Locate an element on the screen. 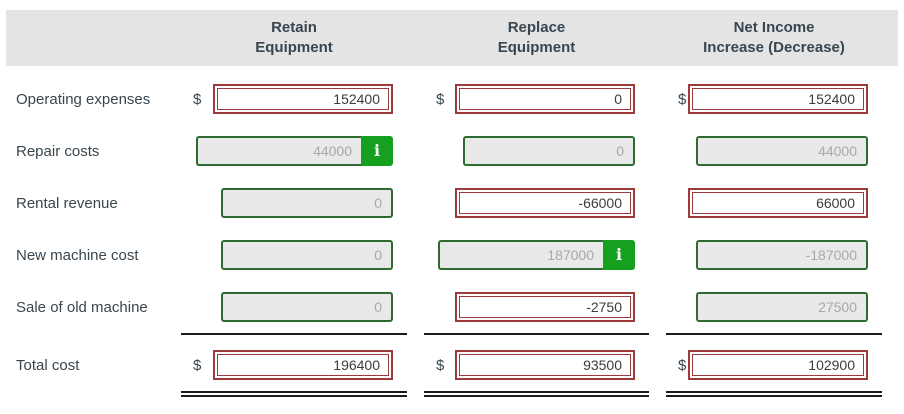 This screenshot has height=414, width=904. input-replace-repair-costs is located at coordinates (549, 151).